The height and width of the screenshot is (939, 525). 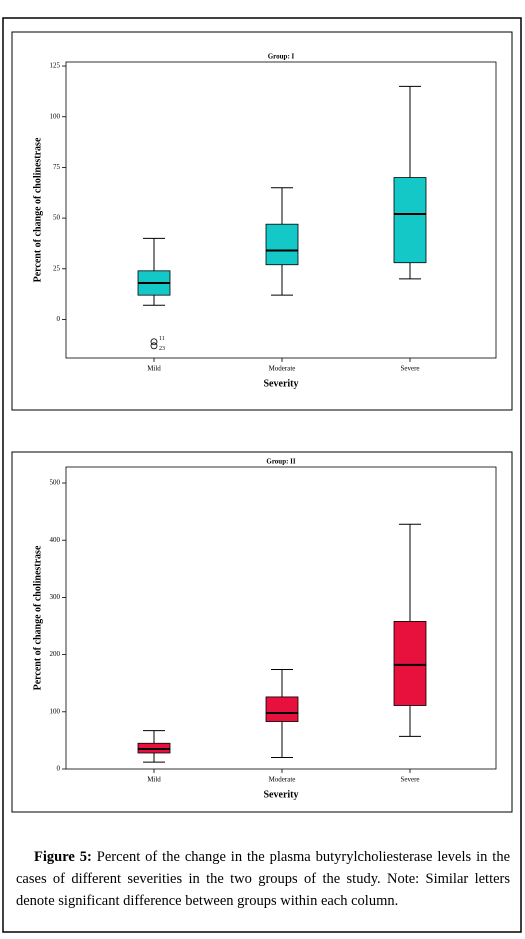 What do you see at coordinates (63, 857) in the screenshot?
I see `caption-label: Figure 5:` at bounding box center [63, 857].